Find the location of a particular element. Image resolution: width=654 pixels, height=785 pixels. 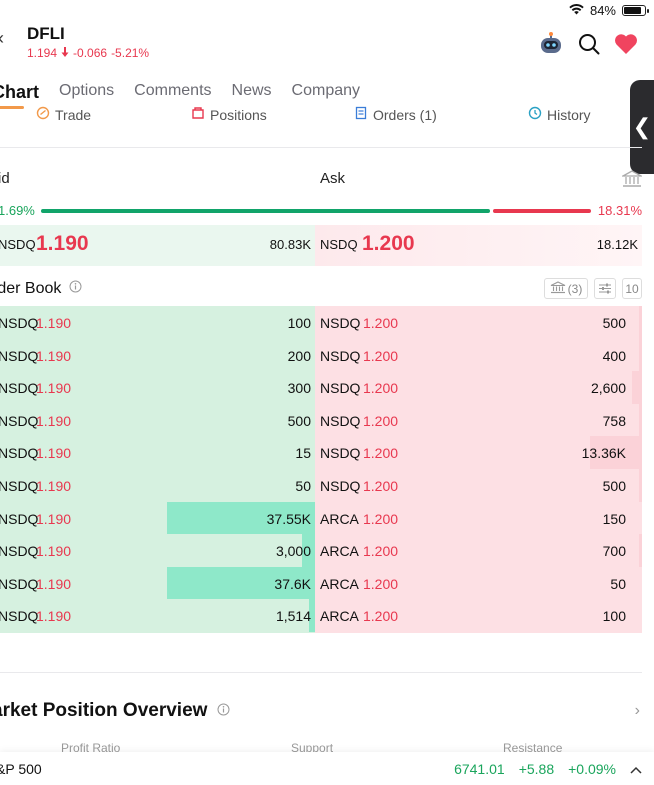

tab-chart: Chart is located at coordinates (19, 95).